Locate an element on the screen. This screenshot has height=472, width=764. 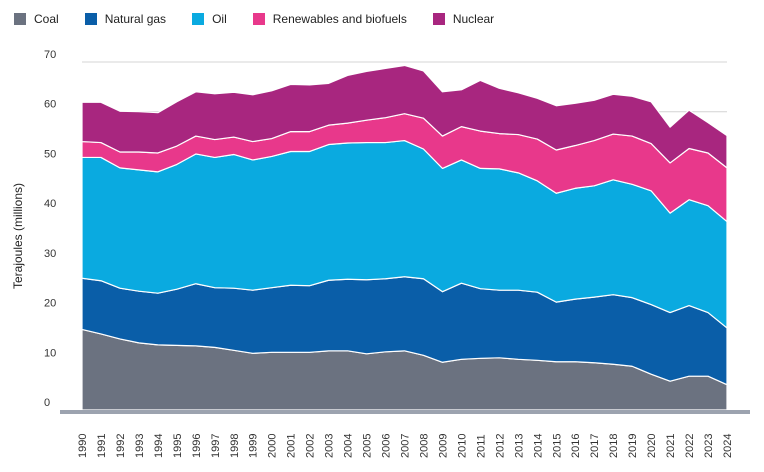
legend-item-oil: Oil is located at coordinates (209, 19).